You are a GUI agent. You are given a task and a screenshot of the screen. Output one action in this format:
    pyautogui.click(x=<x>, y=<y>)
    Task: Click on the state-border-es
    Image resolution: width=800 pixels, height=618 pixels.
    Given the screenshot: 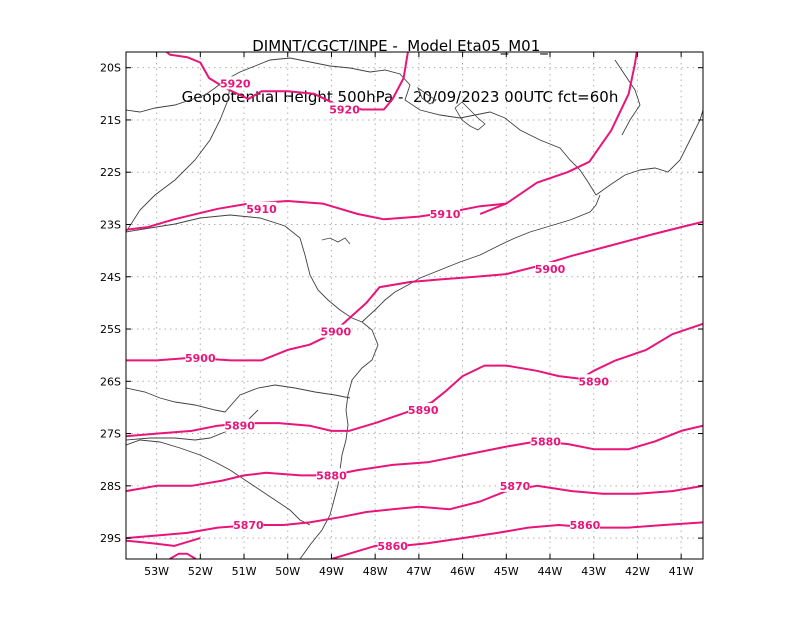 What is the action you would take?
    pyautogui.click(x=627, y=97)
    